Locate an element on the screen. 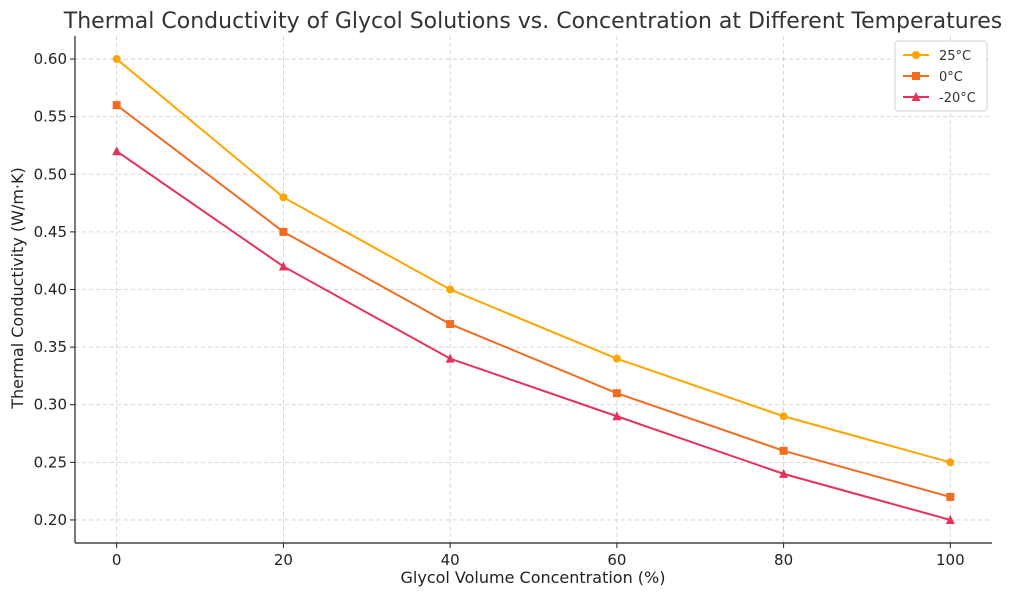 Image resolution: width=1024 pixels, height=597 pixels. legend-label: 25°C is located at coordinates (955, 56).